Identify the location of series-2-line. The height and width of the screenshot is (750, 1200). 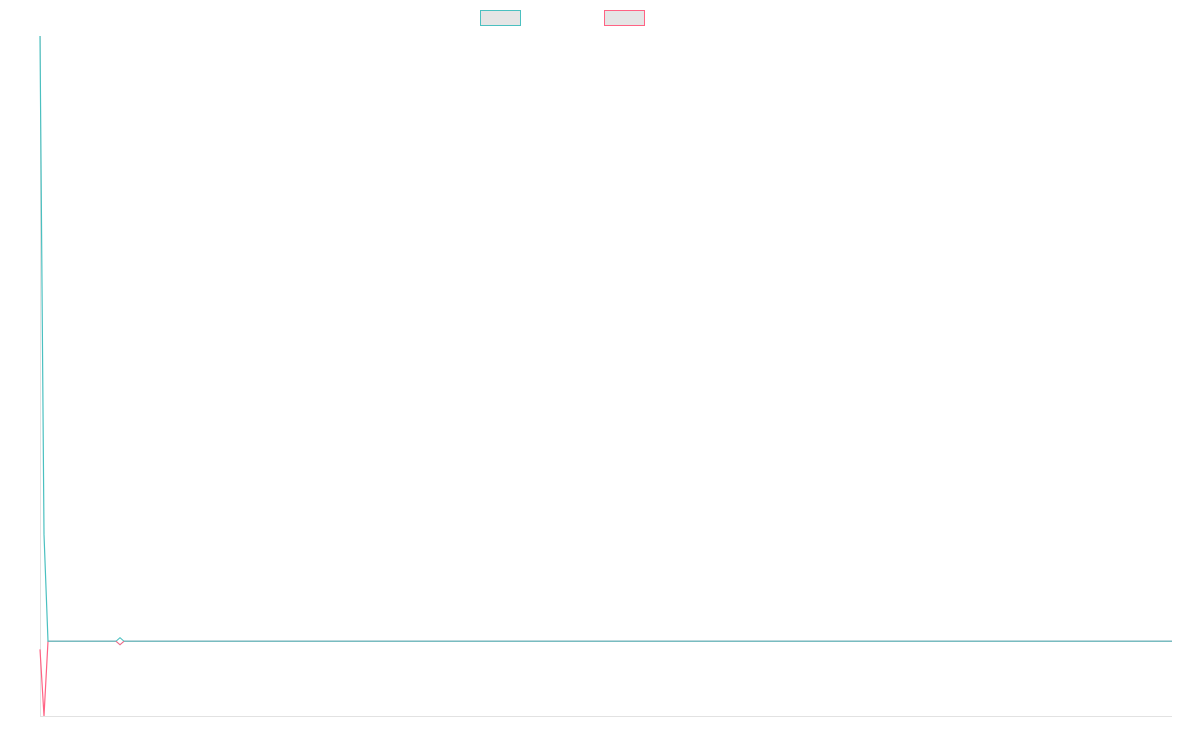
(605, 678).